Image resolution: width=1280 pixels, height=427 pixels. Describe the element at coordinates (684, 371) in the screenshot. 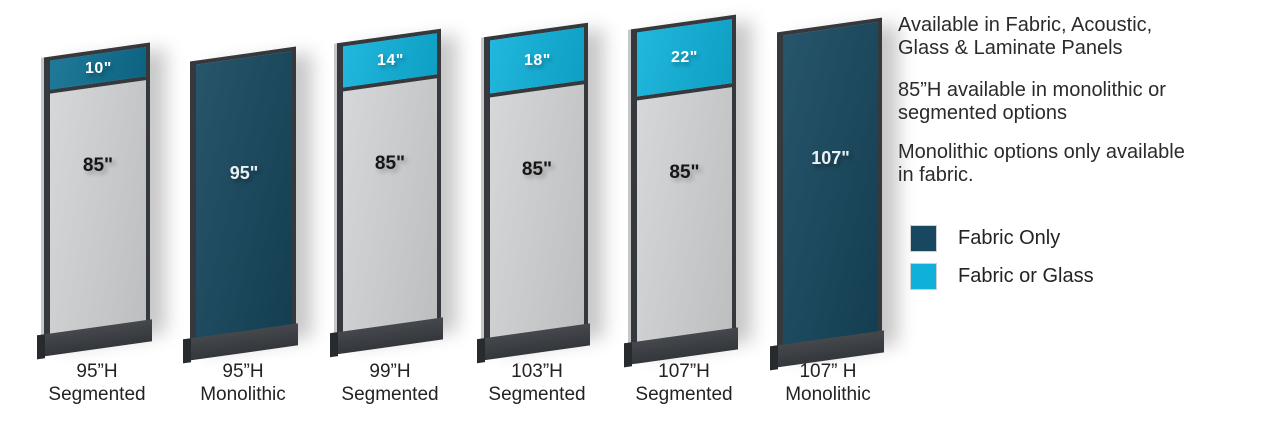

I see `caption-height: 107”H` at that location.